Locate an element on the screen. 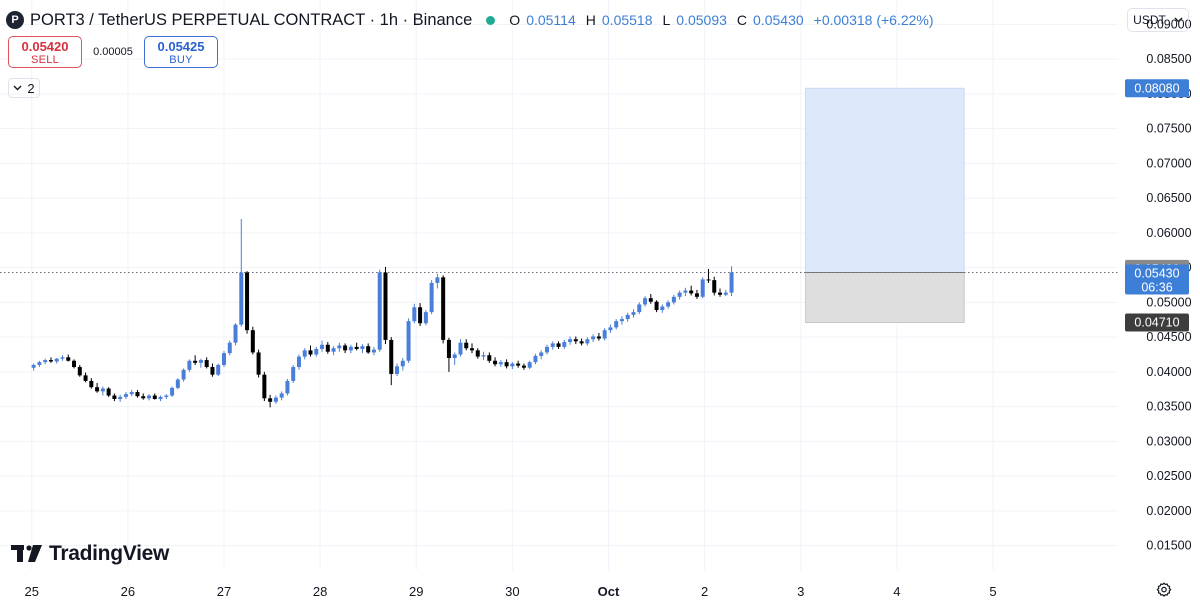  time-tick-label: 30 is located at coordinates (512, 591).